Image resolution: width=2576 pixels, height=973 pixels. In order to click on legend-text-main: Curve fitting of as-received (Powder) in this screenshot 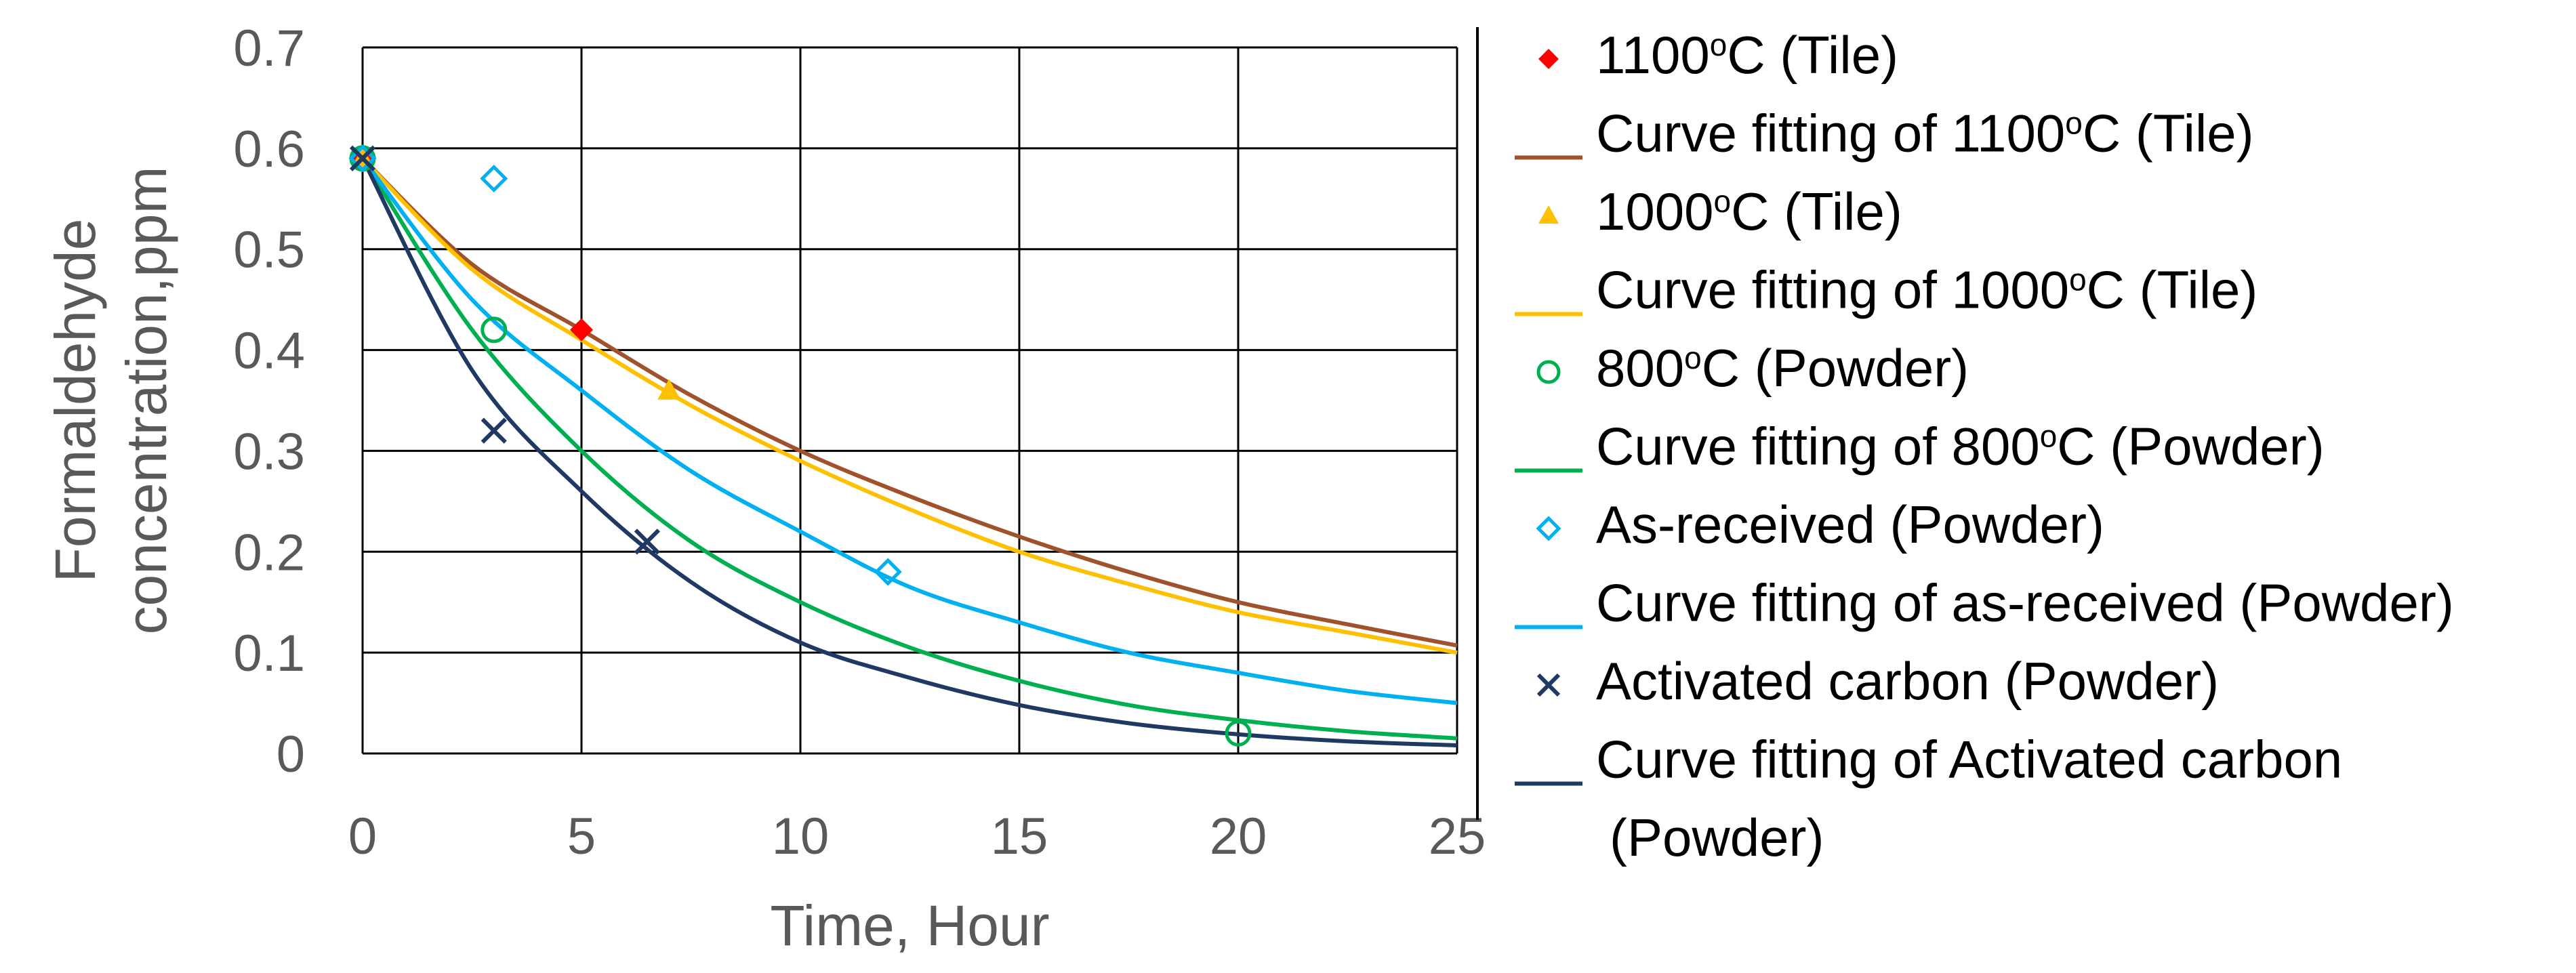, I will do `click(2025, 603)`.